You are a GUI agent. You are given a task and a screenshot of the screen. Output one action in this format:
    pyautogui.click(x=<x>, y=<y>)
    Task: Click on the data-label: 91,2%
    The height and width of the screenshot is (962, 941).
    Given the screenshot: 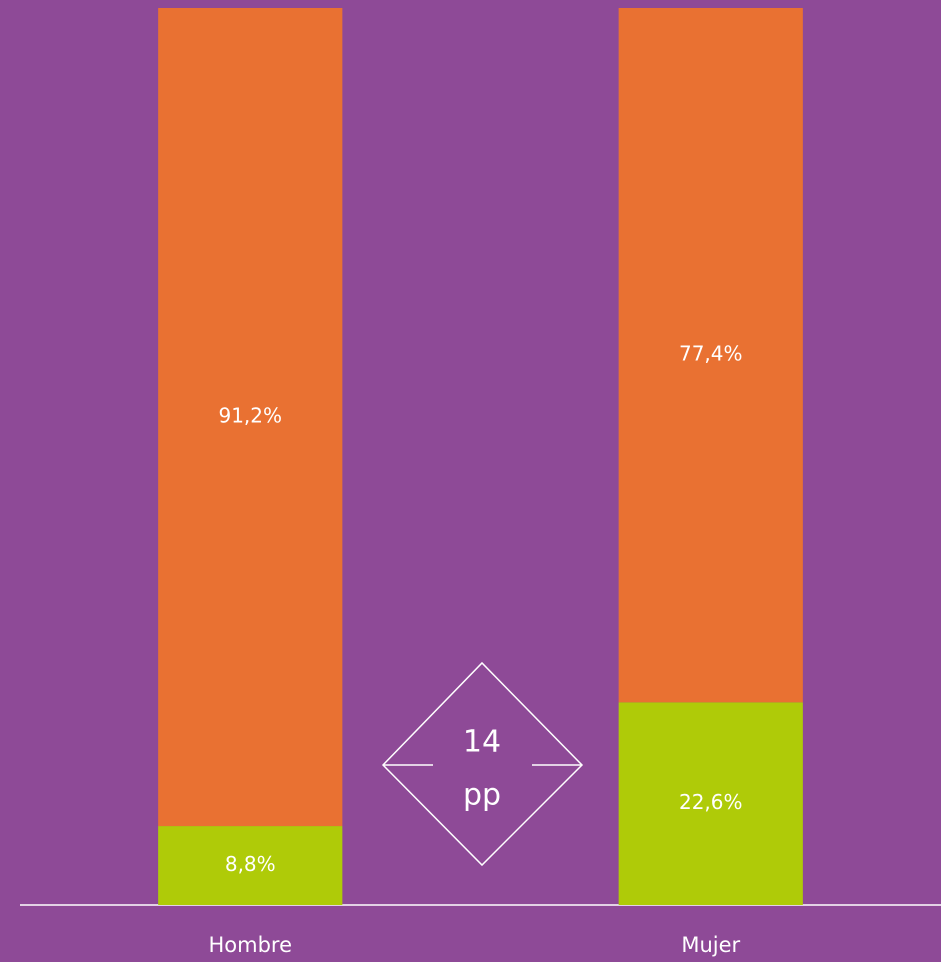 What is the action you would take?
    pyautogui.click(x=250, y=416)
    